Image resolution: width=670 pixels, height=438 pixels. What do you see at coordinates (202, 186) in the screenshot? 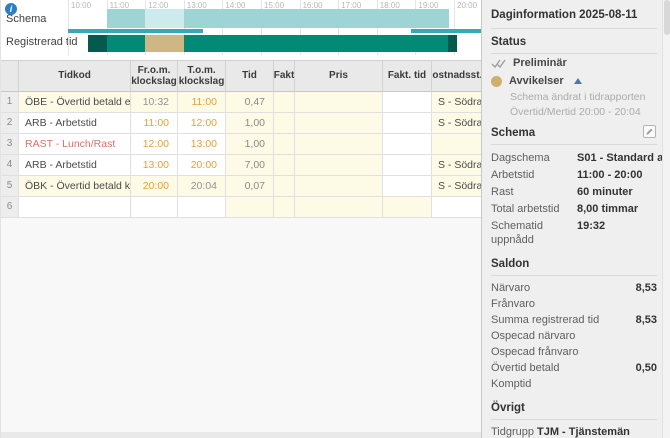
I see `cell-to: 20:04` at bounding box center [202, 186].